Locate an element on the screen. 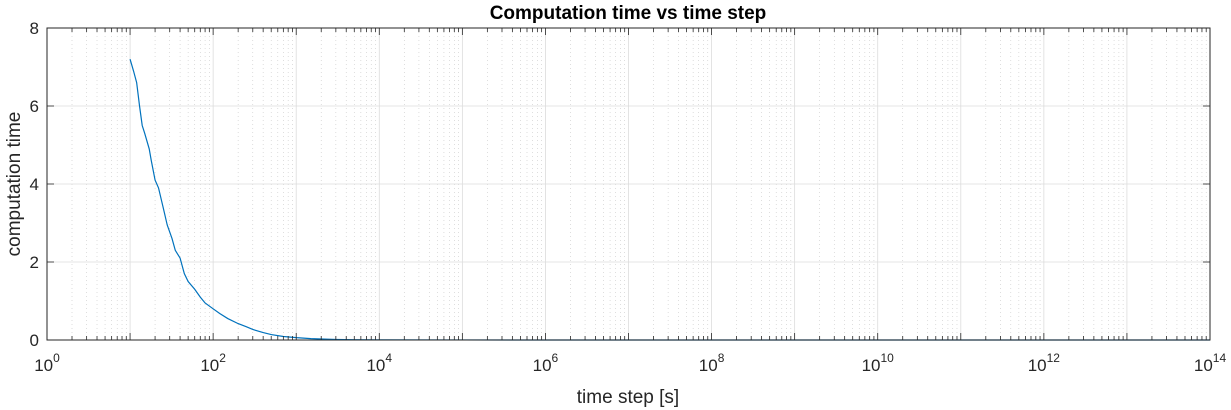 Image resolution: width=1231 pixels, height=410 pixels. x-tick-label: 10⁸ is located at coordinates (712, 363).